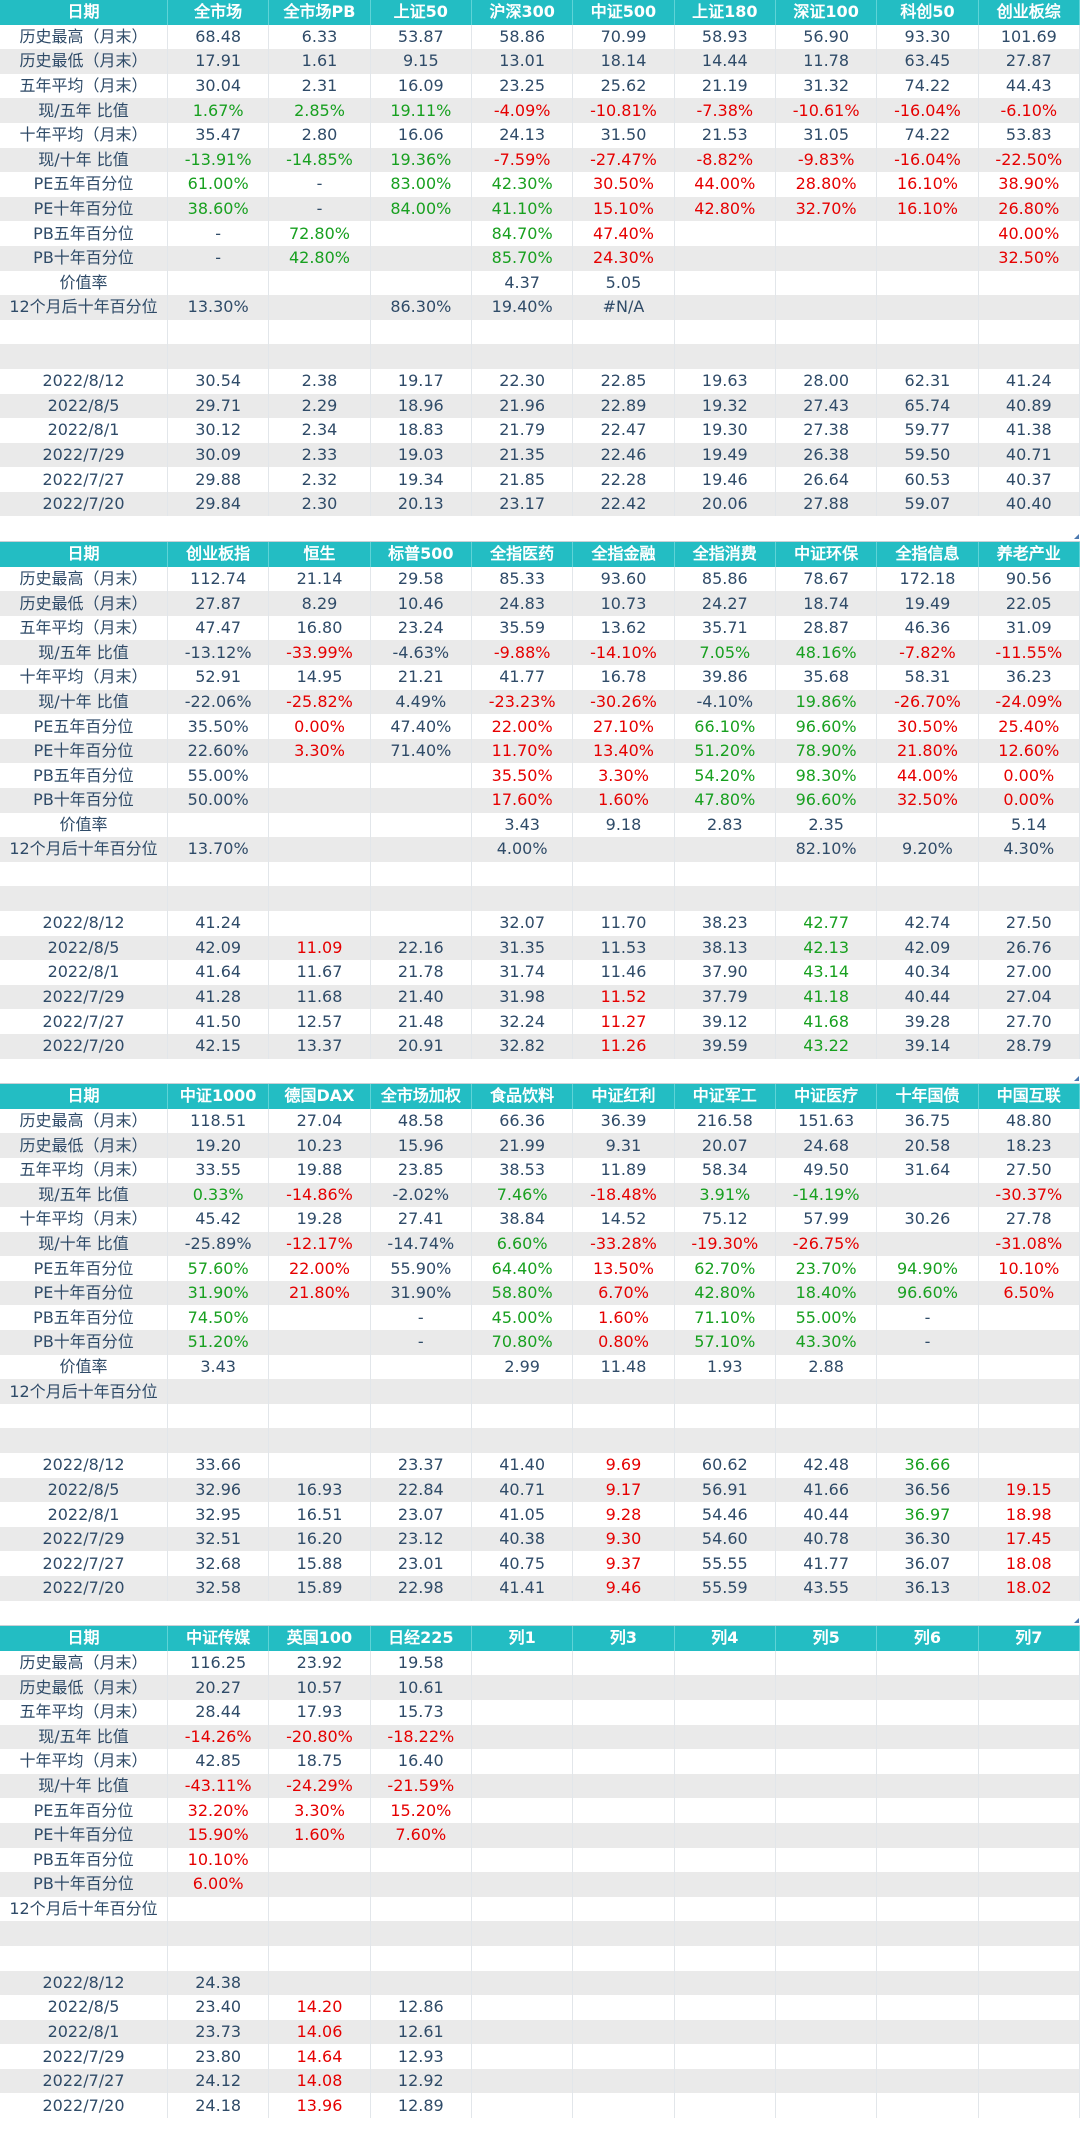 This screenshot has width=1080, height=2139. What do you see at coordinates (522, 1096) in the screenshot?
I see `column-header: 食品饮料` at bounding box center [522, 1096].